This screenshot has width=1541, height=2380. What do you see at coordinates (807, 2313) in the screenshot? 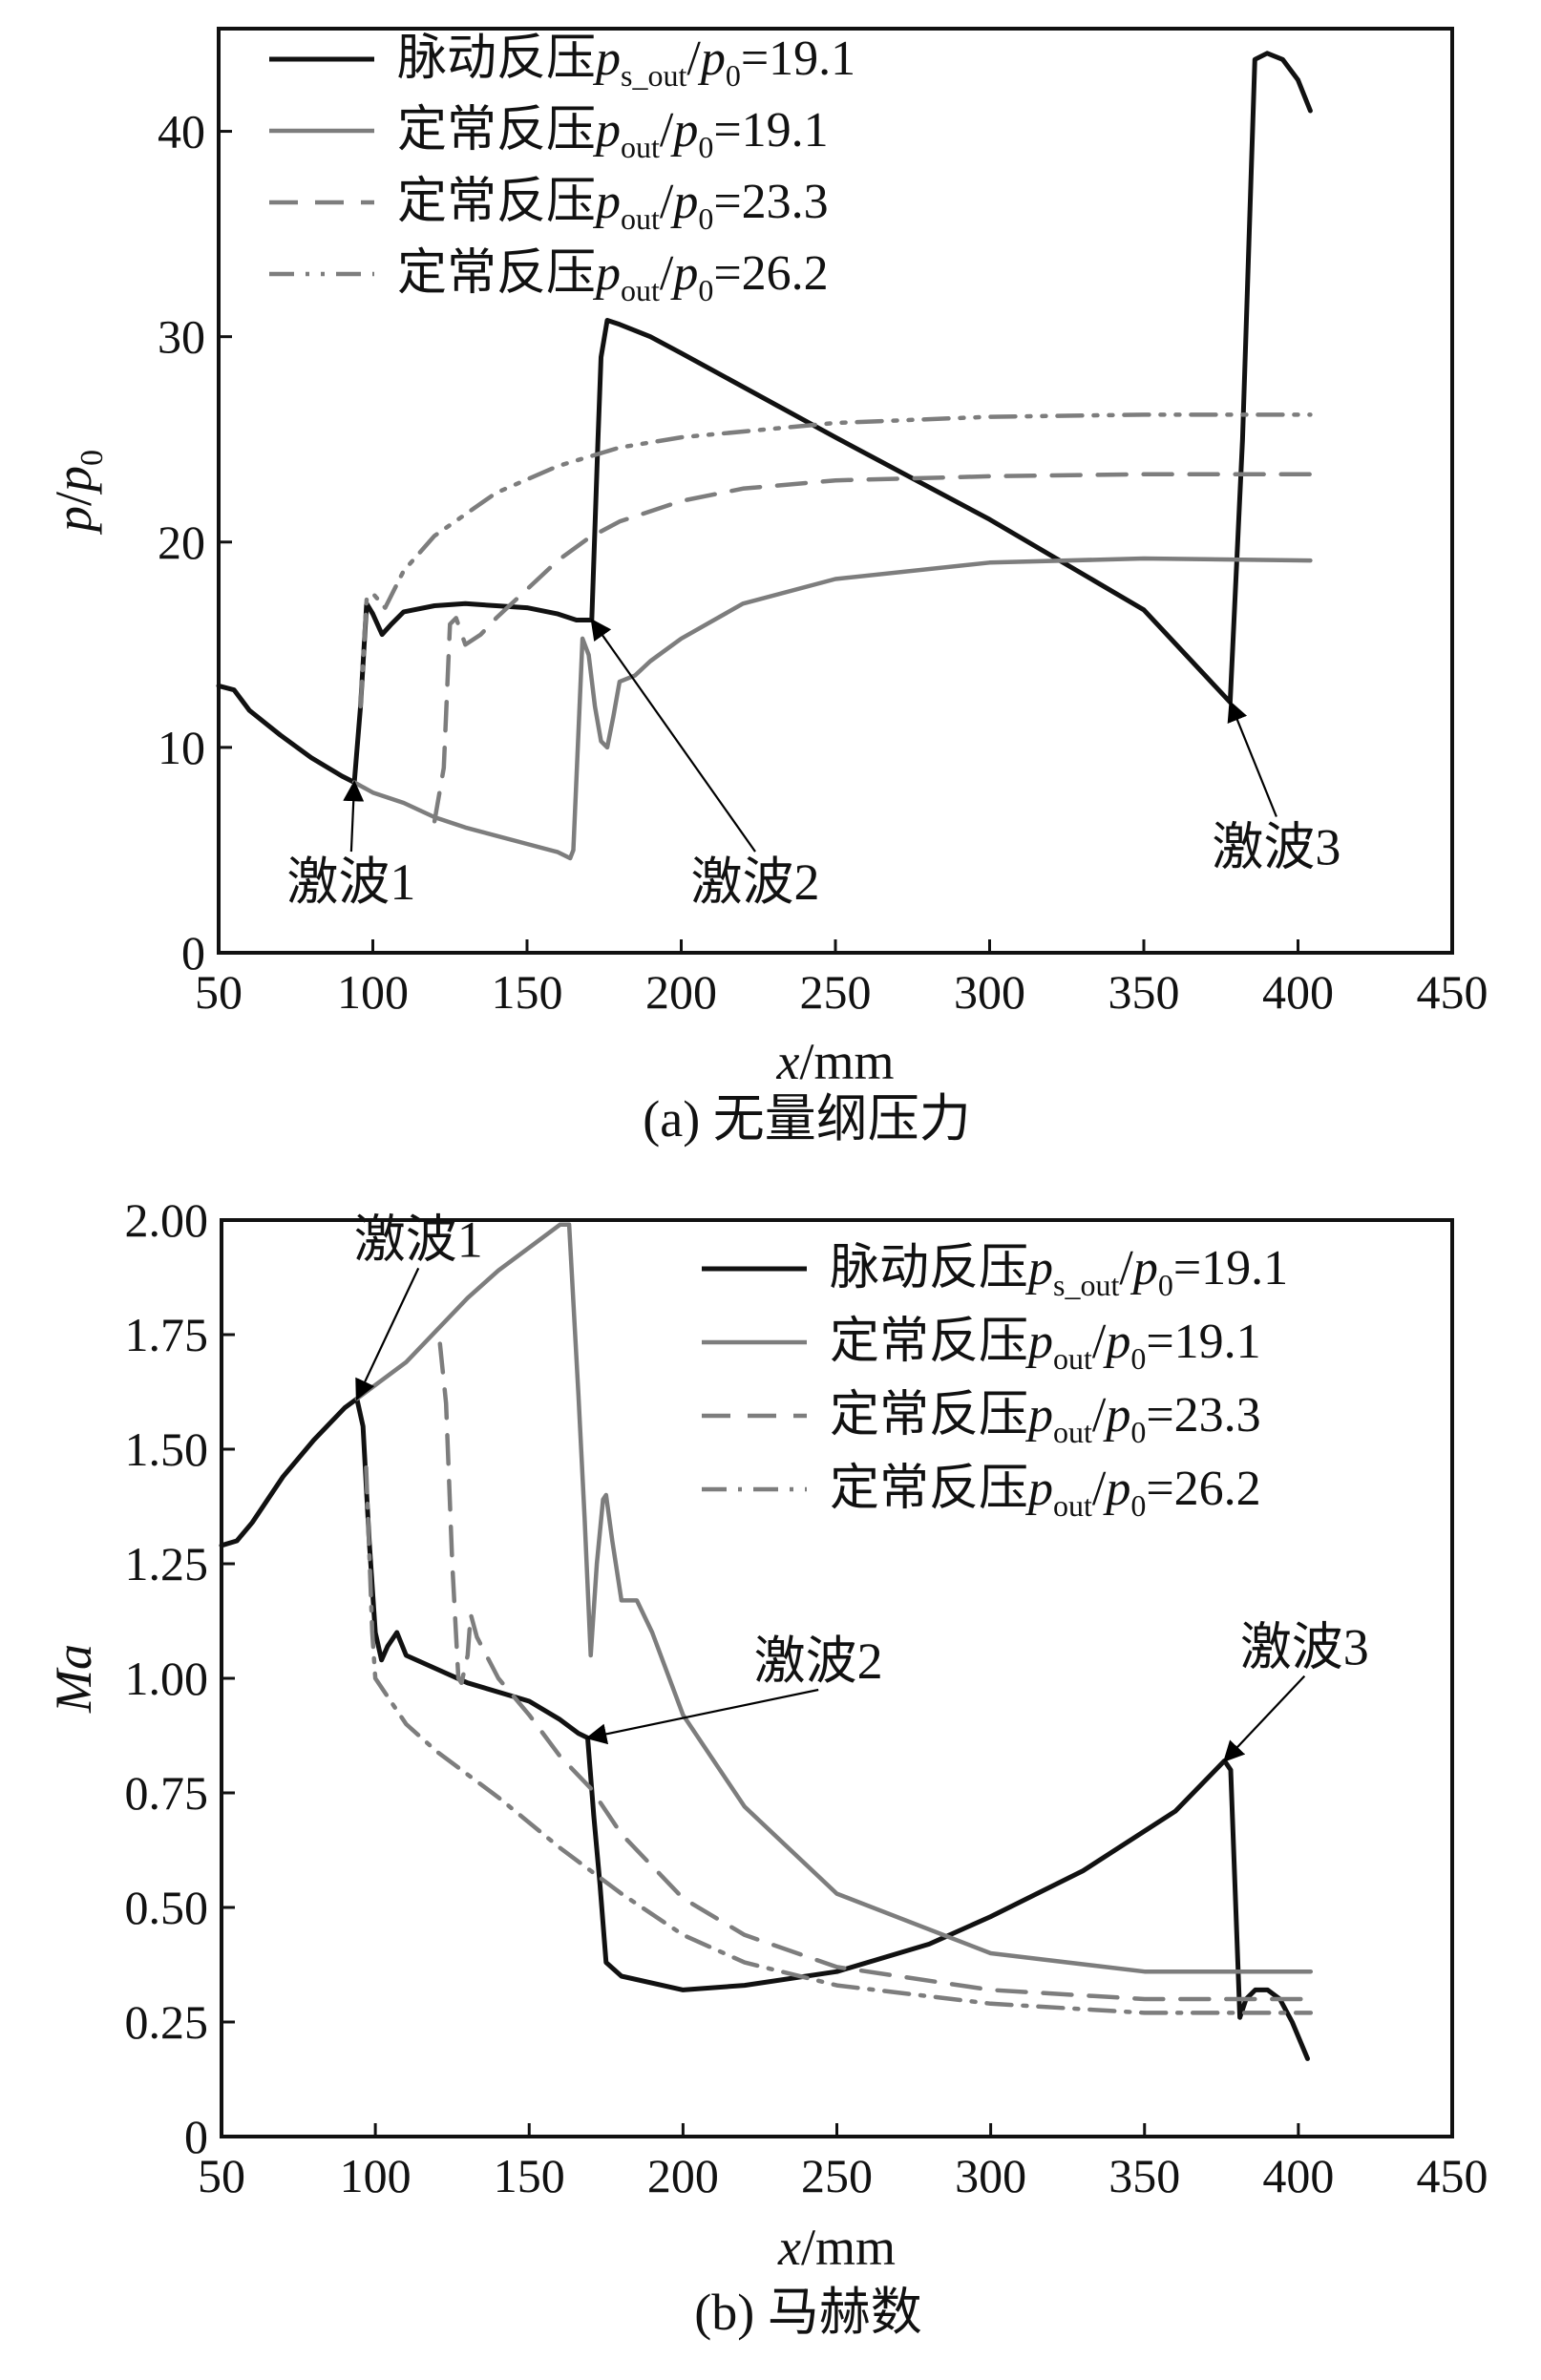
I see `figure-caption: (b) 马赫数` at bounding box center [807, 2313].